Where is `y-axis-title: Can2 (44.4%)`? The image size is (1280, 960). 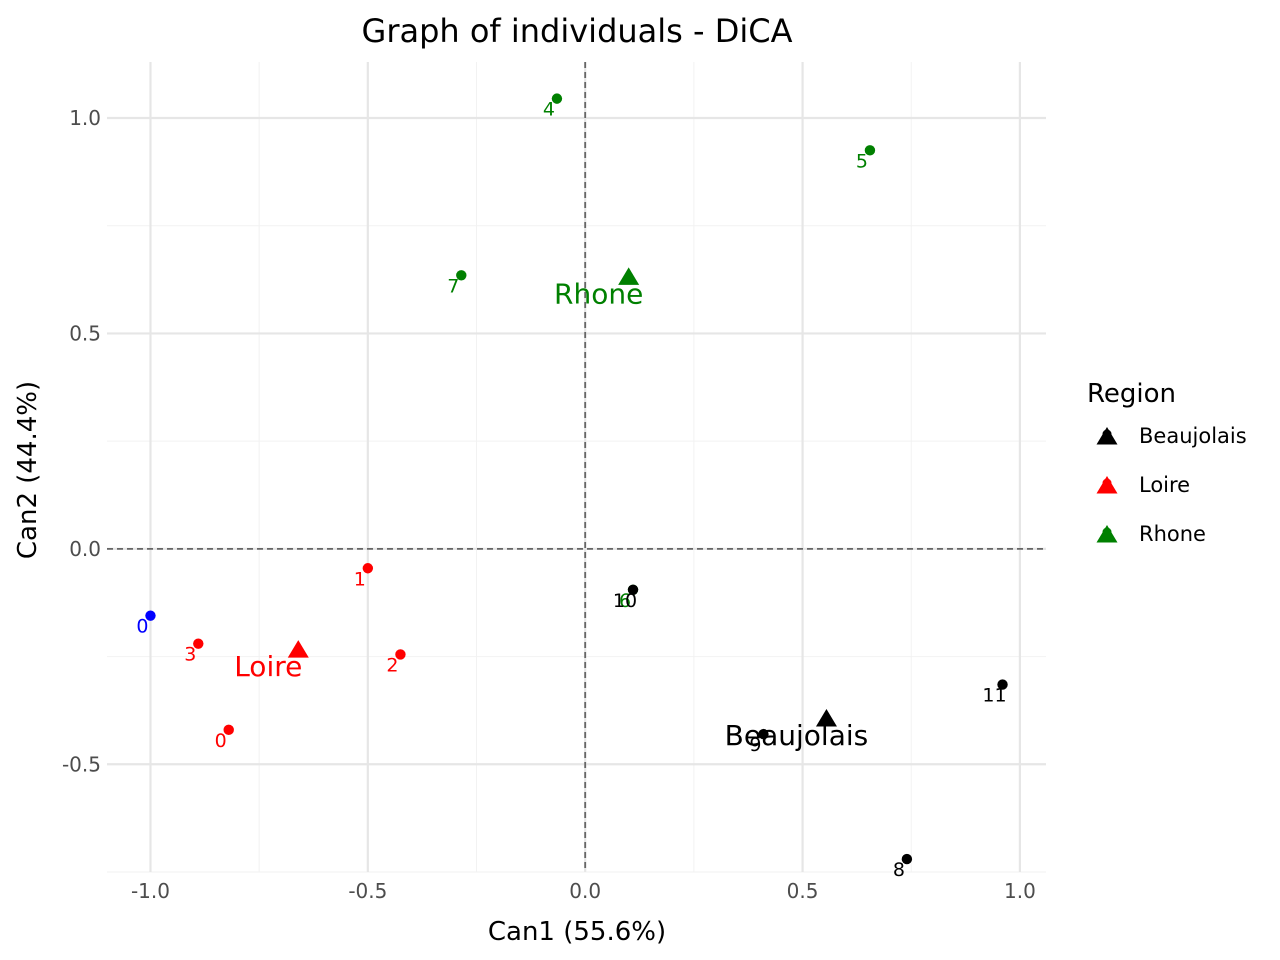 y-axis-title: Can2 (44.4%) is located at coordinates (28, 470).